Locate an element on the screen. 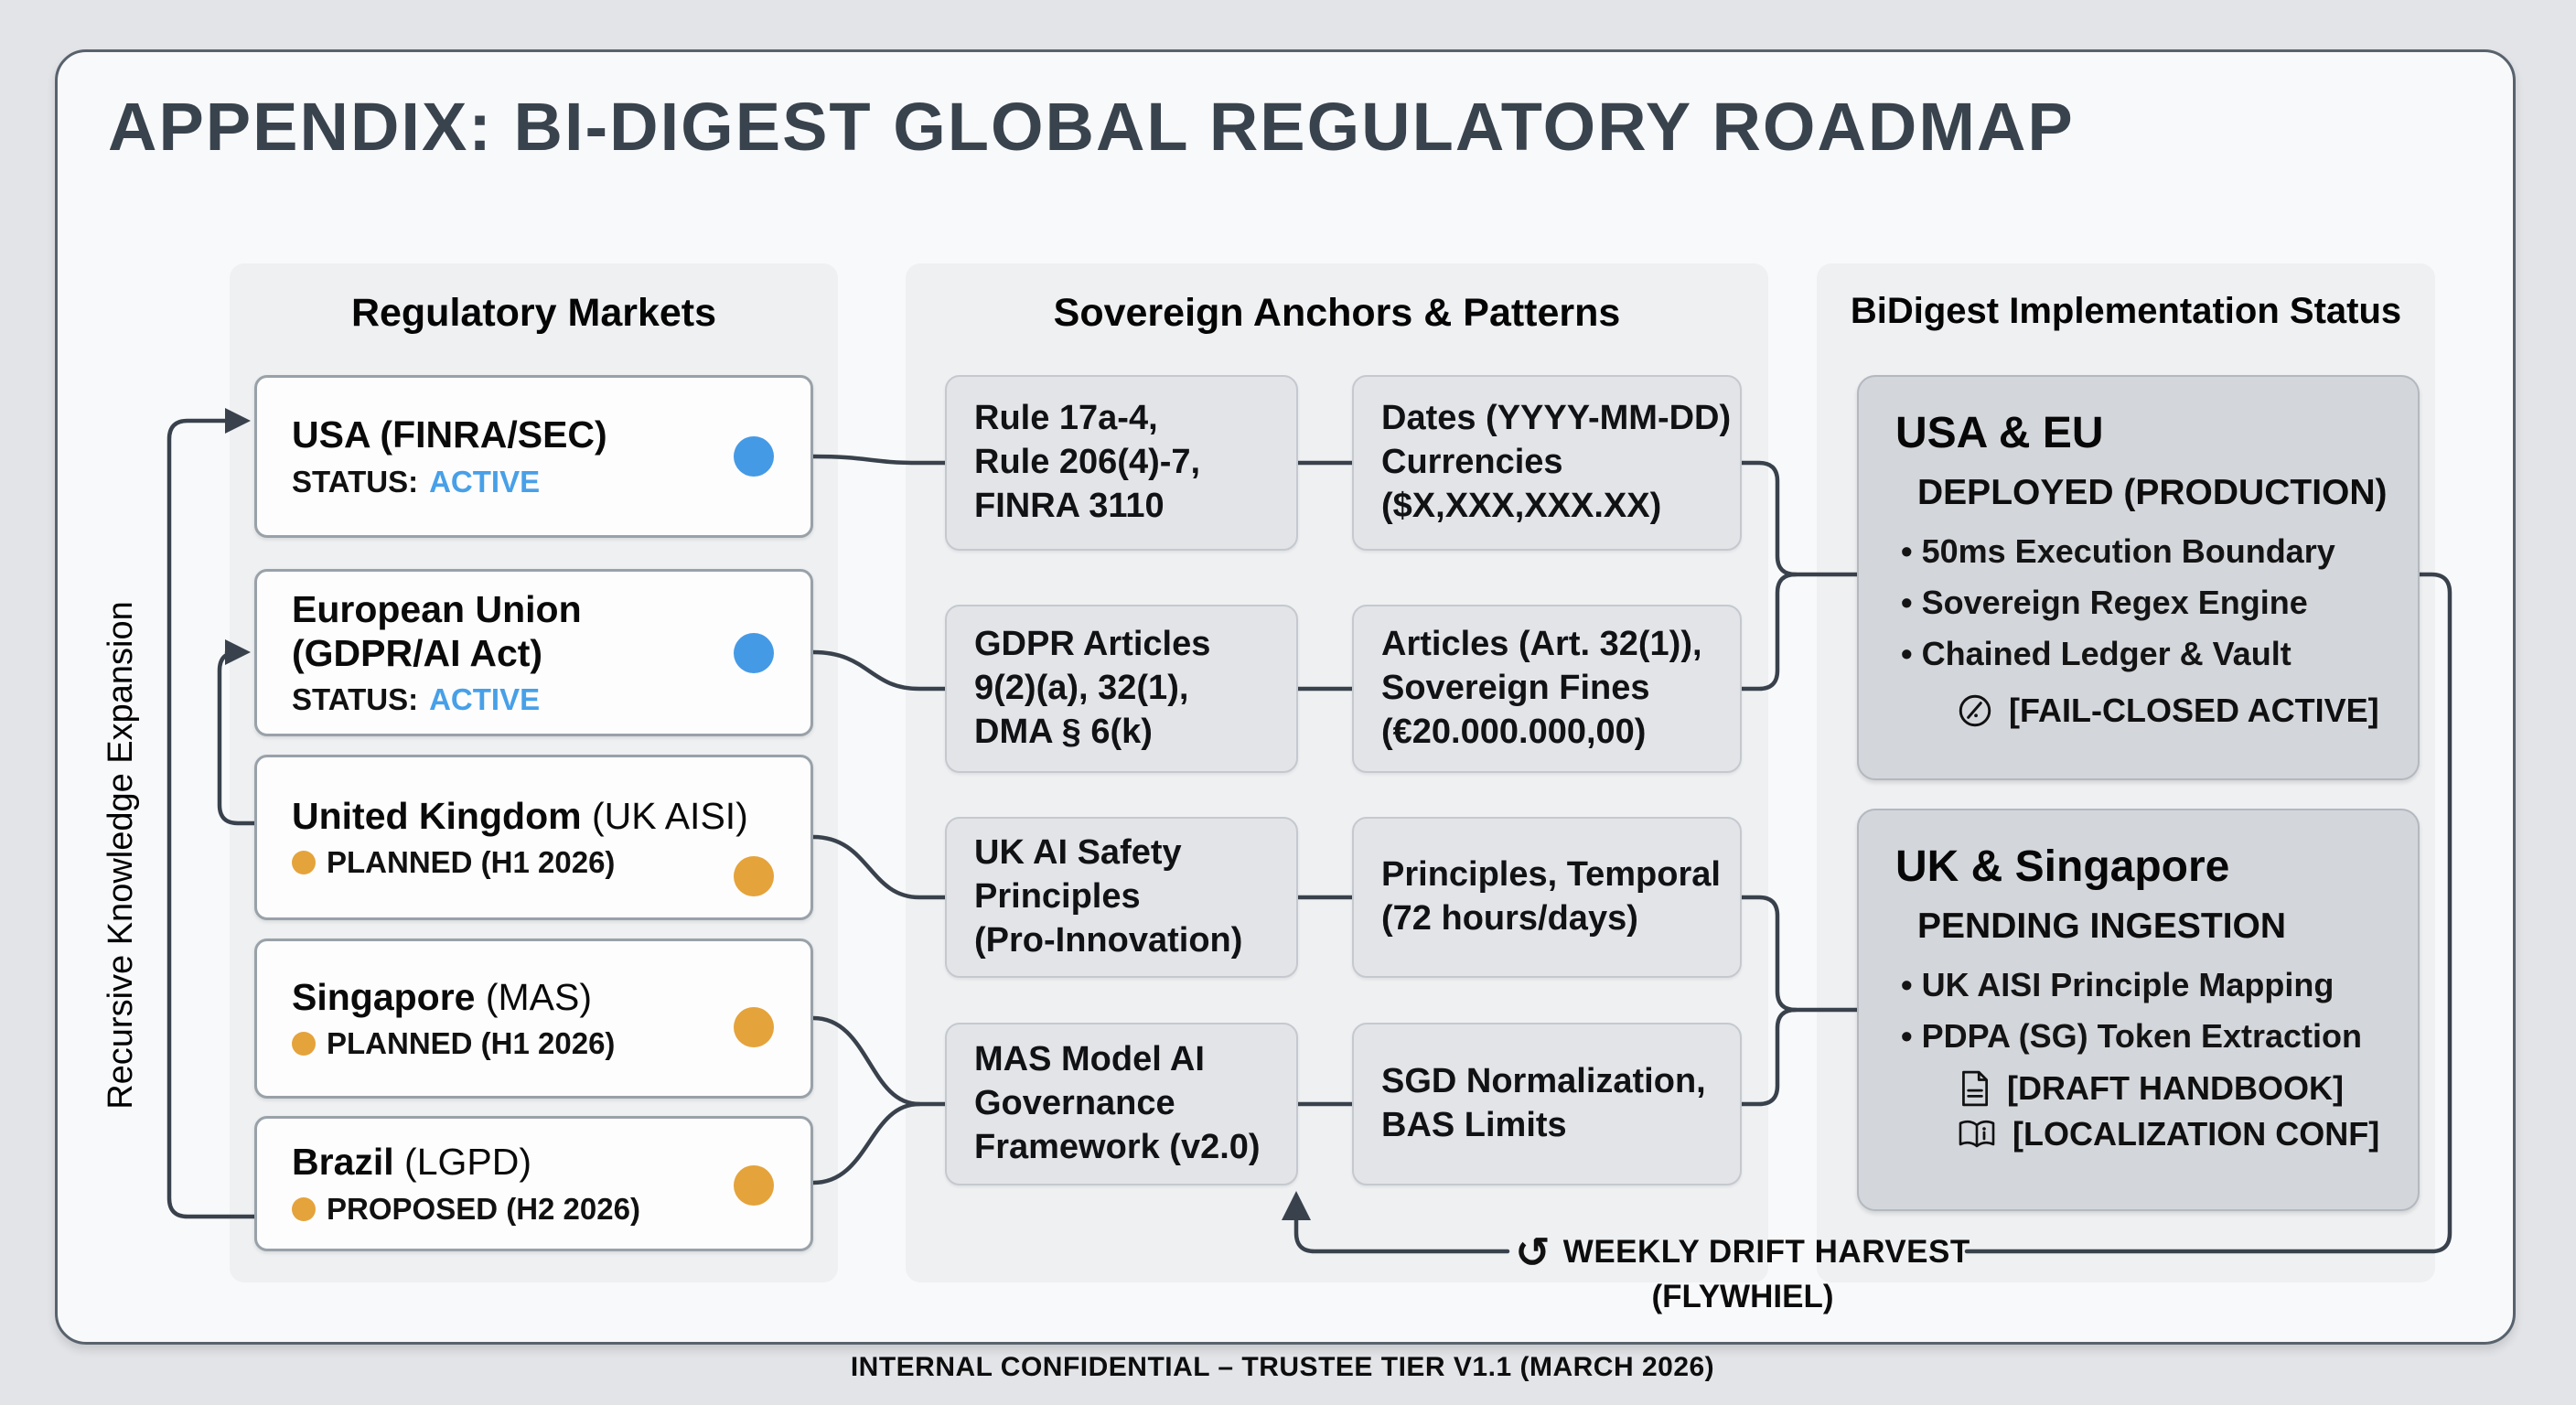 This screenshot has width=2576, height=1405. impl-bullet: Chained Ledger & Vault is located at coordinates (2146, 654).